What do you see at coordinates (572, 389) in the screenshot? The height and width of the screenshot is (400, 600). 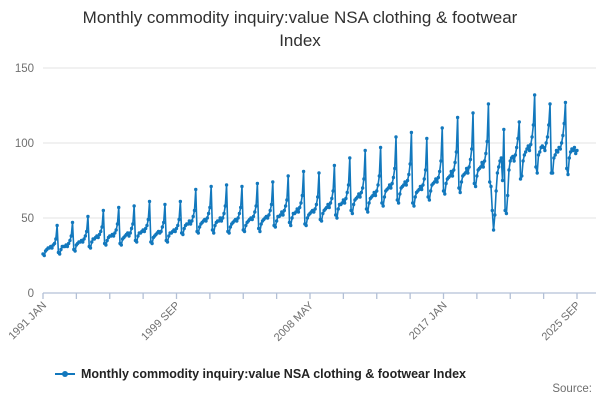 I see `source-note: Source:` at bounding box center [572, 389].